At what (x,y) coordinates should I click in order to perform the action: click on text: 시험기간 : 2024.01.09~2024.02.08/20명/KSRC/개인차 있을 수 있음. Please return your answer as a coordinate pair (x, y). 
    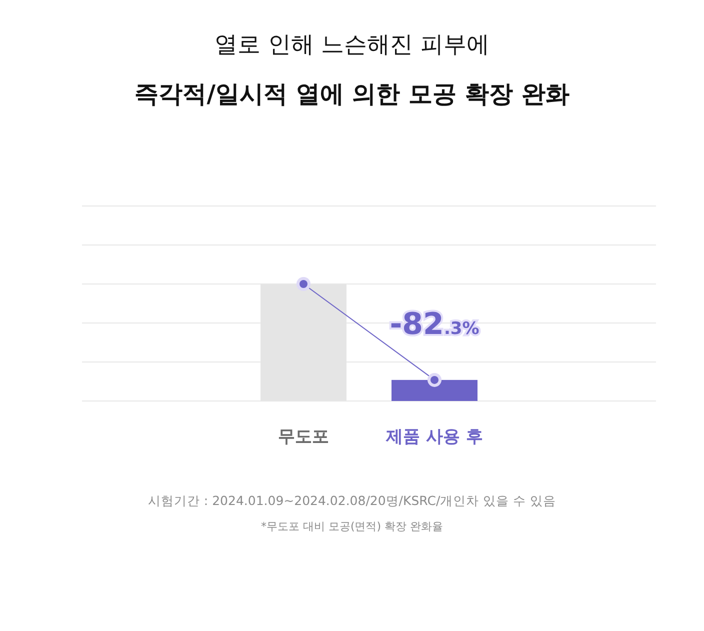
    Looking at the image, I should click on (352, 500).